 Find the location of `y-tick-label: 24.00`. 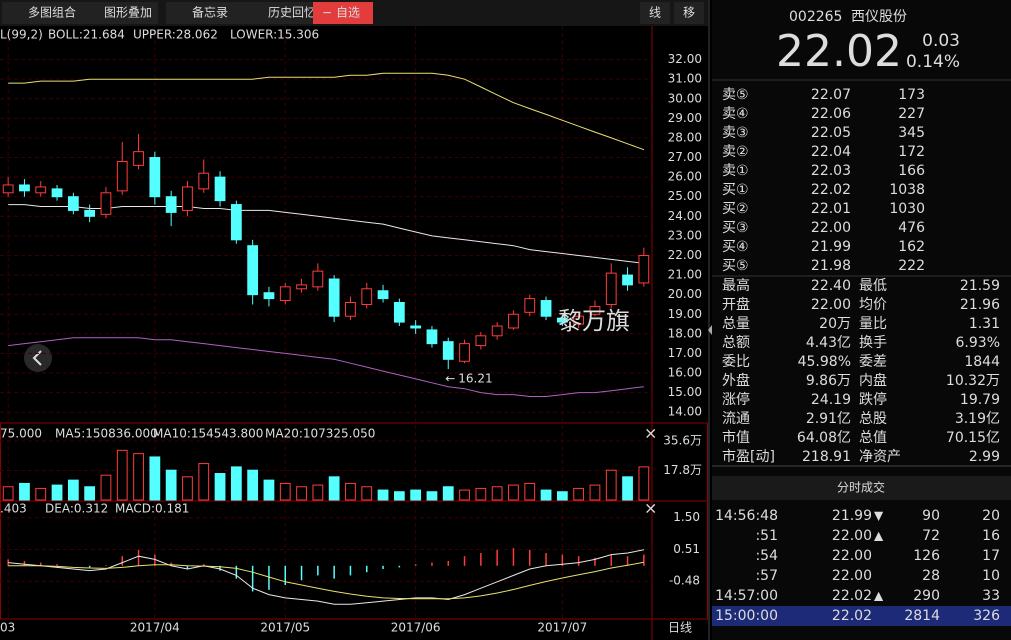

y-tick-label: 24.00 is located at coordinates (685, 216).